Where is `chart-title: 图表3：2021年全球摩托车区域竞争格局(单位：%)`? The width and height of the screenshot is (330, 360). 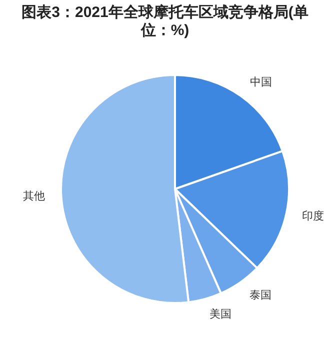 chart-title: 图表3：2021年全球摩托车区域竞争格局(单位：%) is located at coordinates (165, 22).